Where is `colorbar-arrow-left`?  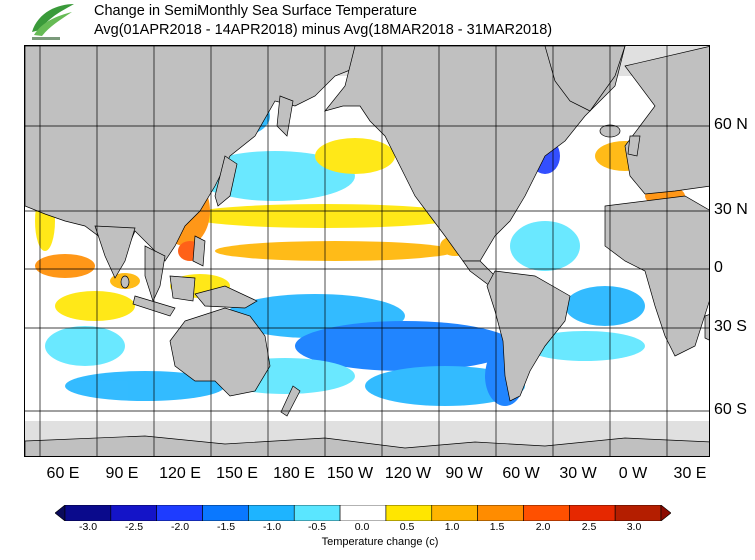
colorbar-arrow-left is located at coordinates (60, 513).